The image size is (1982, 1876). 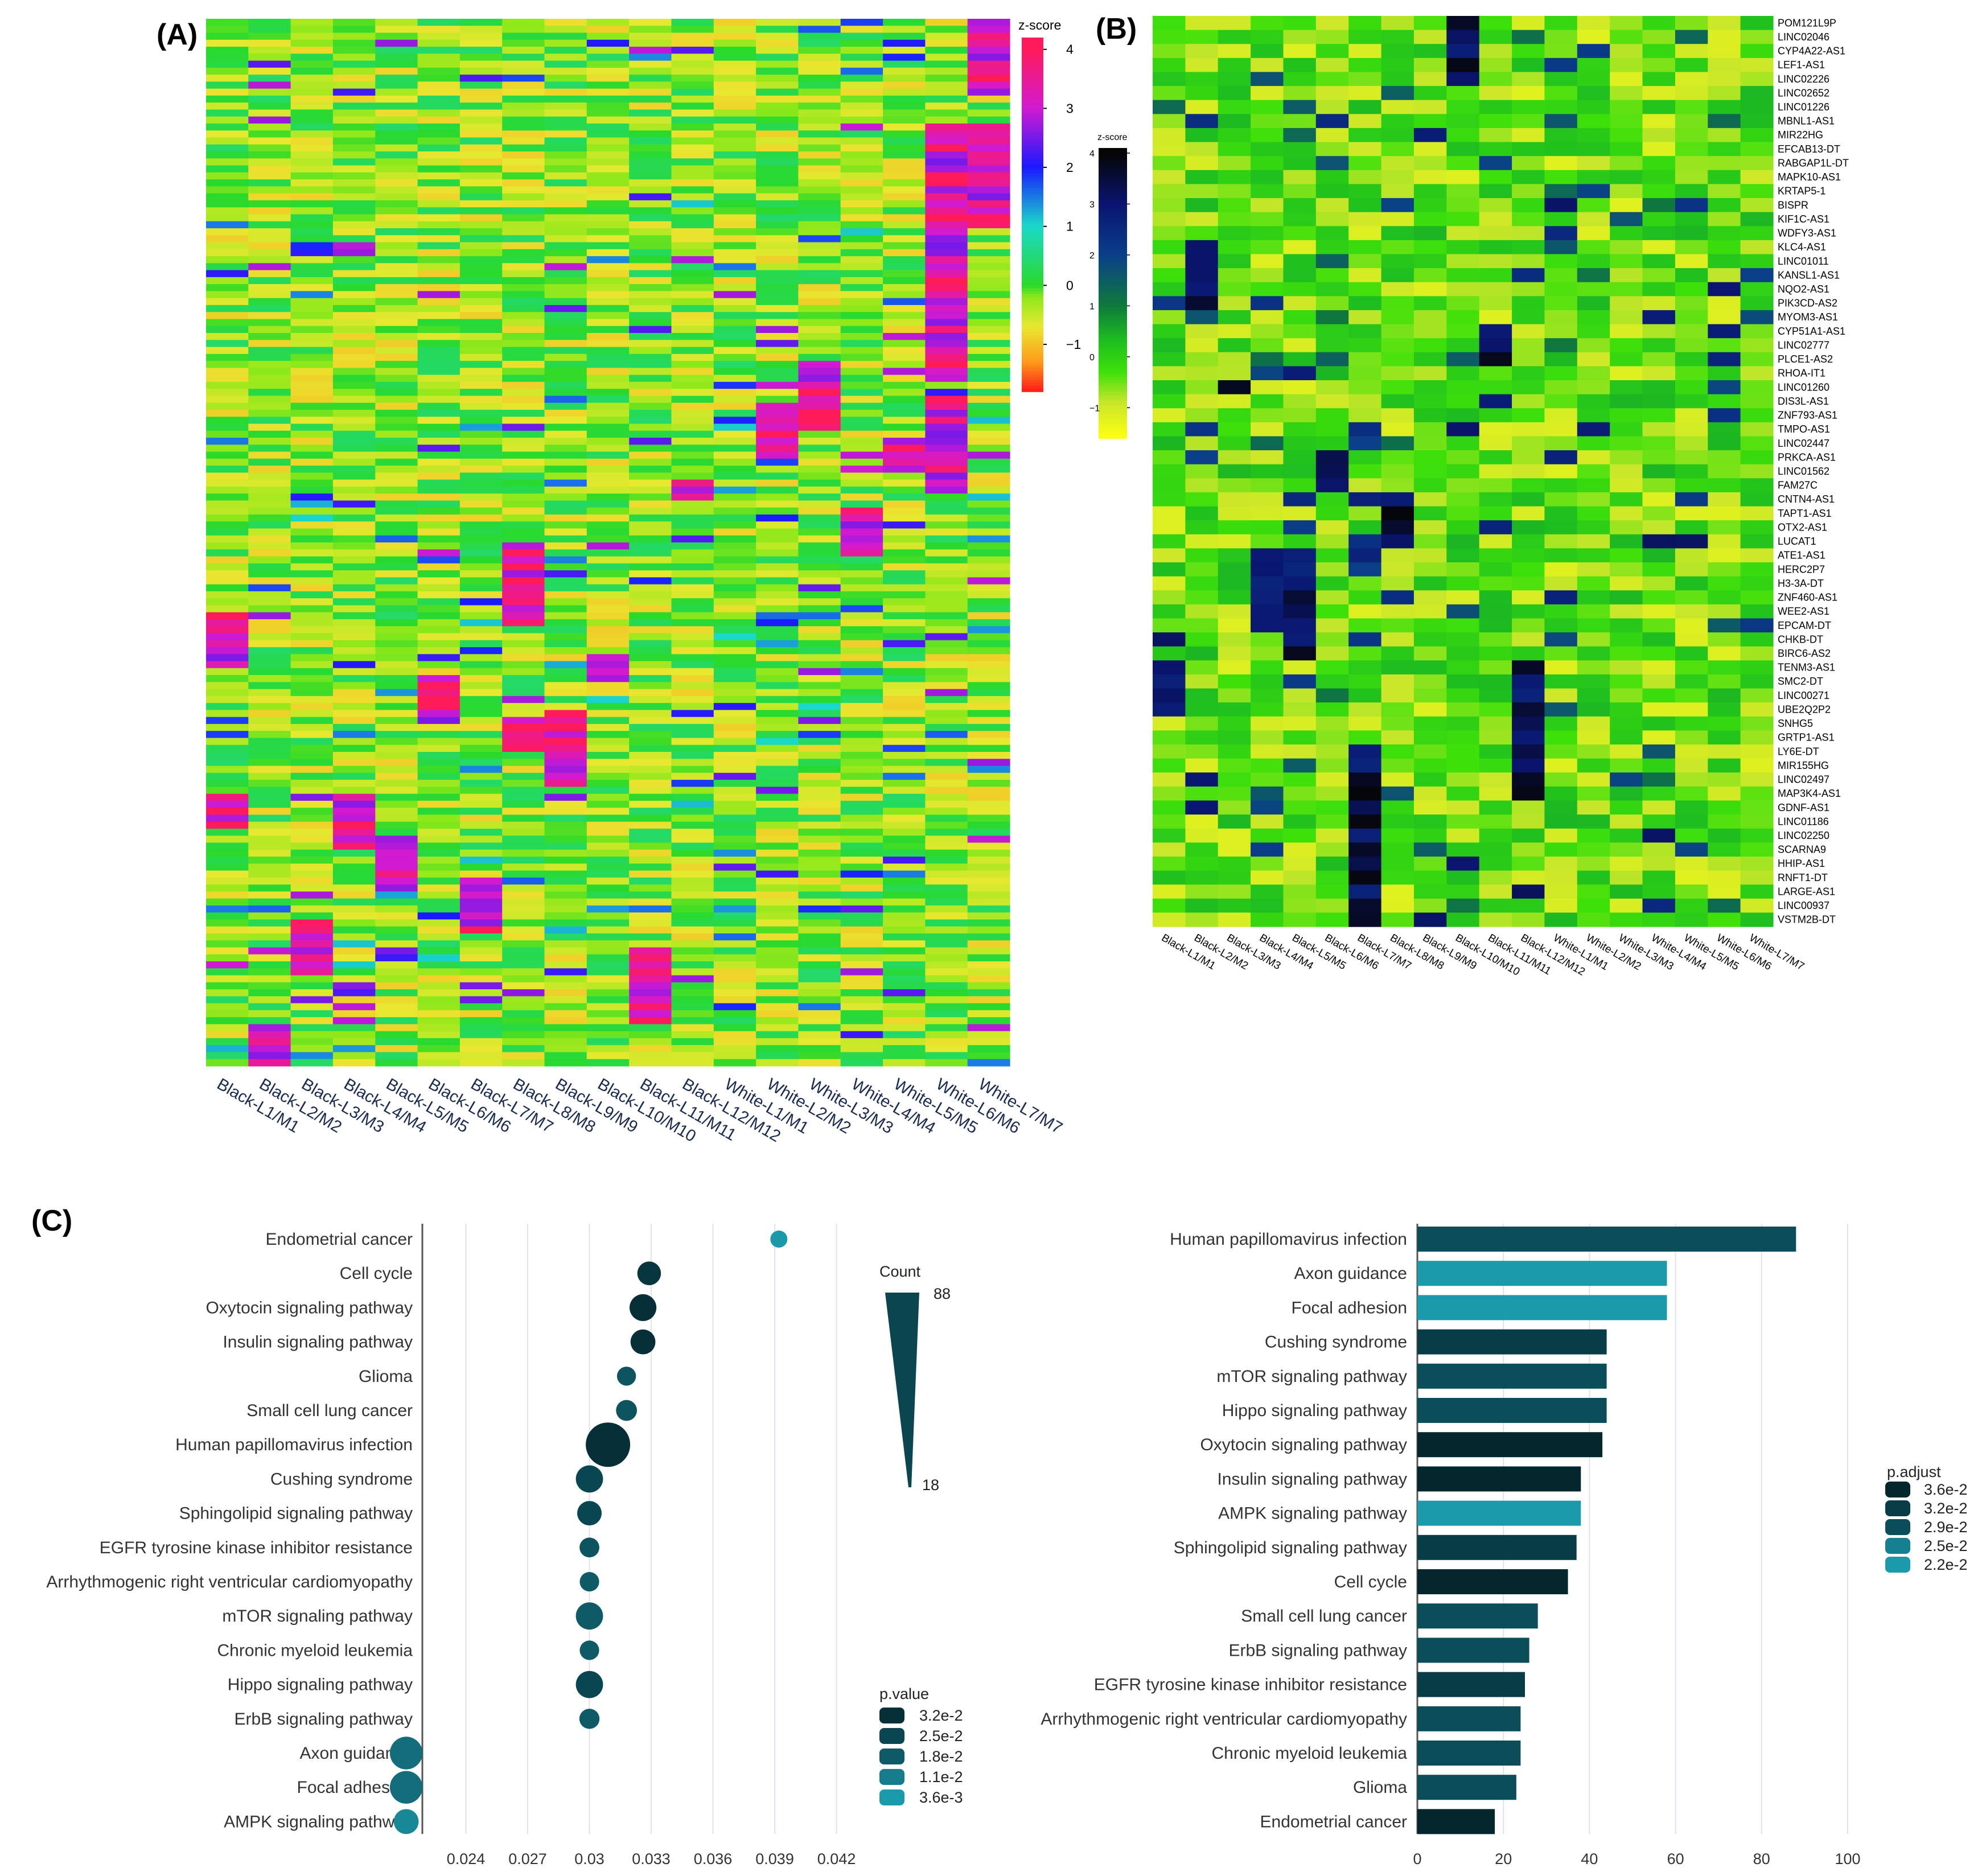 I want to click on heatmap-b-gene-label: BIRC6-AS2, so click(x=1804, y=654).